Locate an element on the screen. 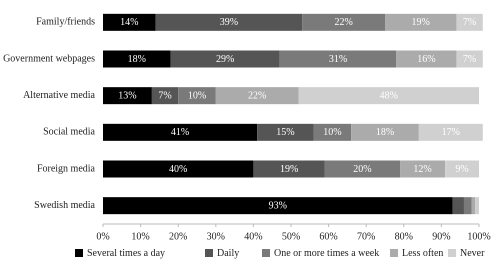  legend-label: Several times a day is located at coordinates (126, 253).